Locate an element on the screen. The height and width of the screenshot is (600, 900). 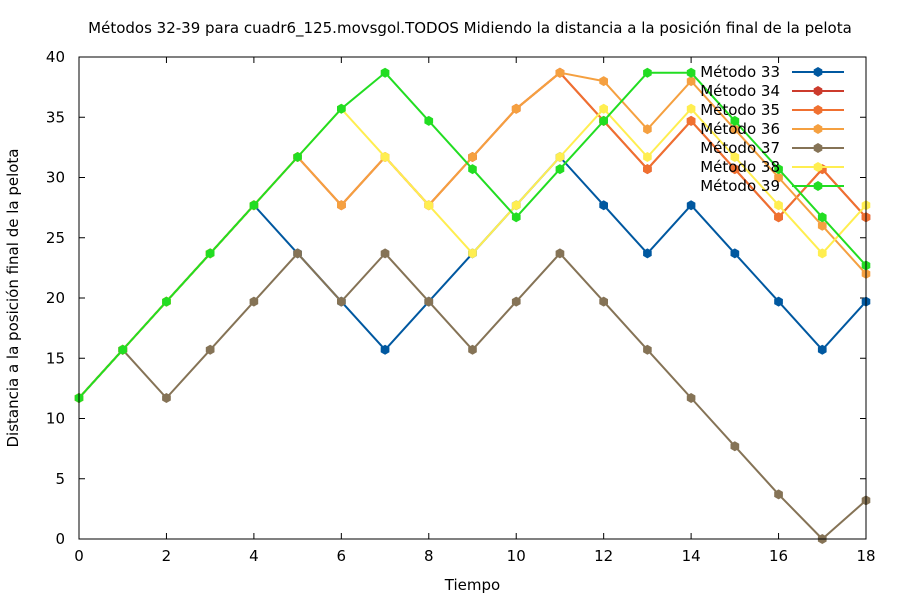
legend-item: Método 34 is located at coordinates (772, 91).